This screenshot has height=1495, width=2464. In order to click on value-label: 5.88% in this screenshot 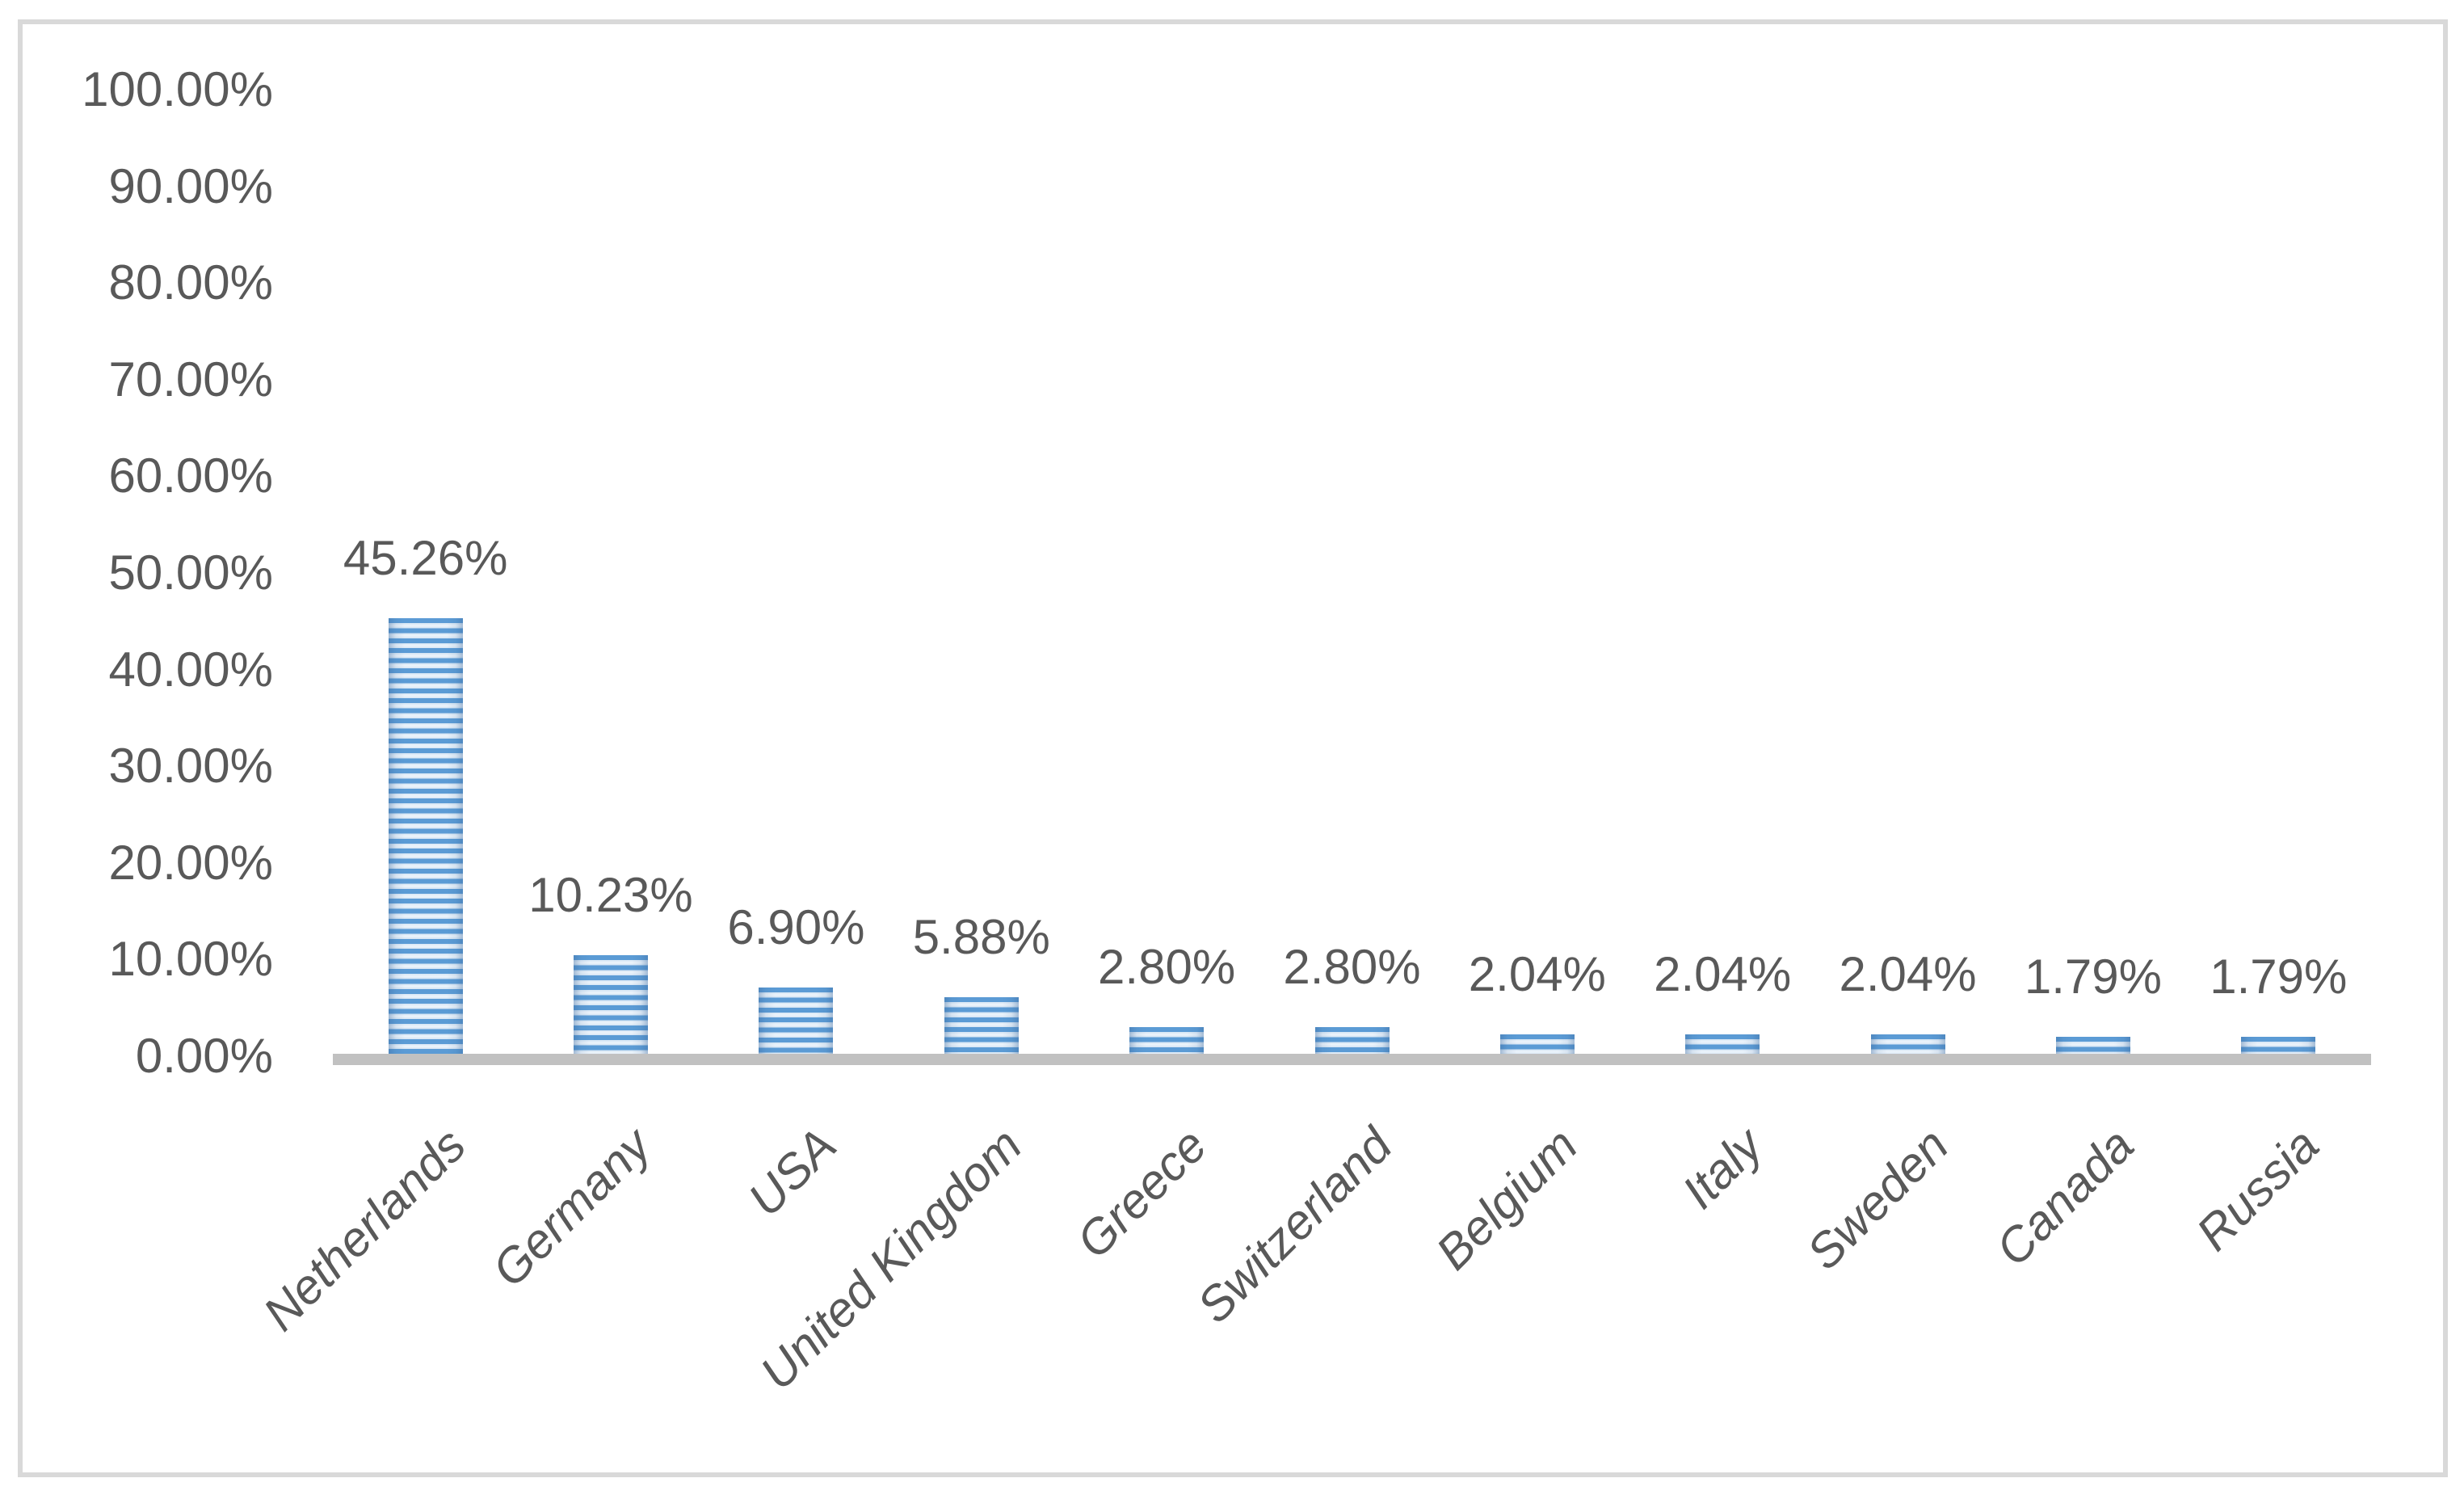, I will do `click(981, 938)`.